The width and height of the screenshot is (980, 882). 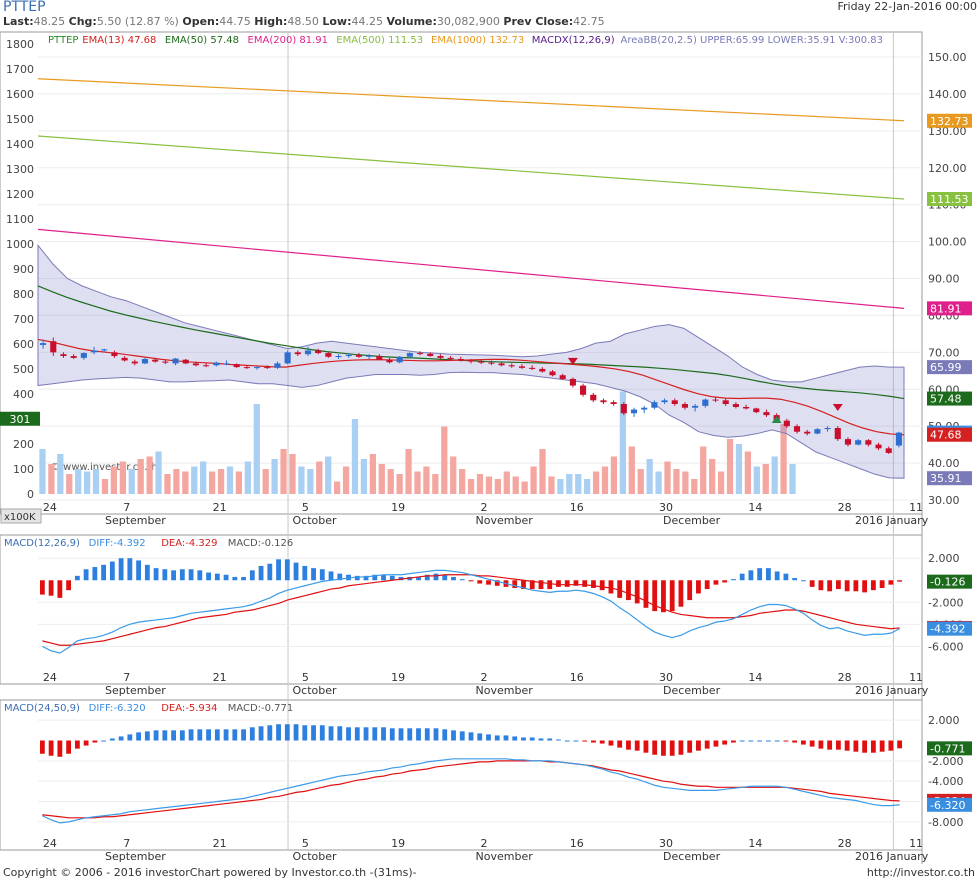 I want to click on ema200-line, so click(x=471, y=268).